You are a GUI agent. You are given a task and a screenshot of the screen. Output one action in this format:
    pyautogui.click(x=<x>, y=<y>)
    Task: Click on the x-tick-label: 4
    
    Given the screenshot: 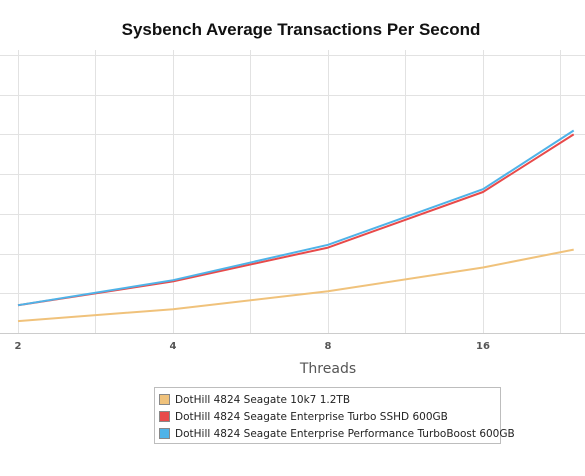 What is the action you would take?
    pyautogui.click(x=173, y=346)
    